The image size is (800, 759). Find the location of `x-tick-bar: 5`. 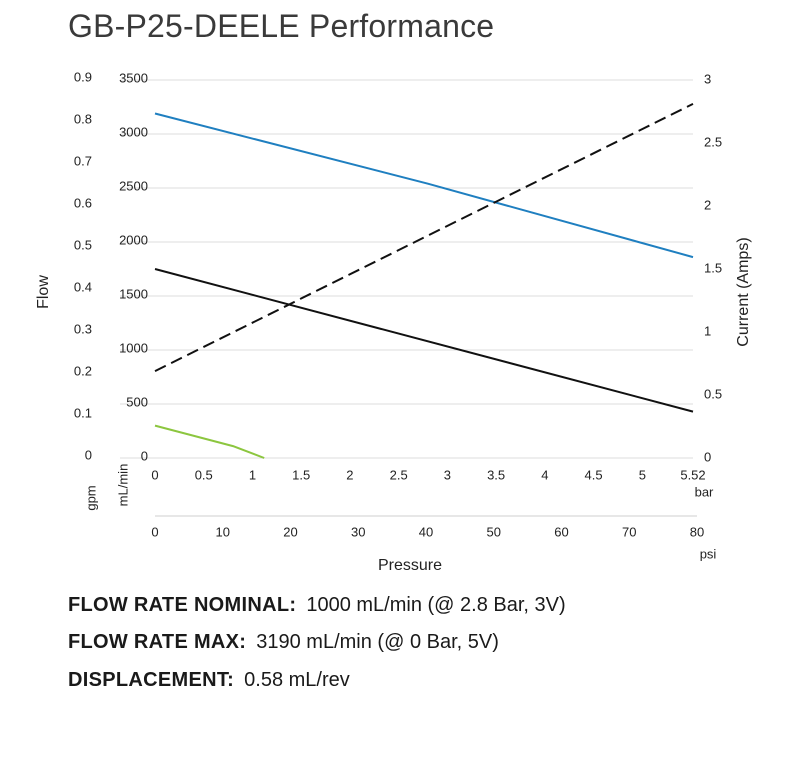

x-tick-bar: 5 is located at coordinates (642, 474).